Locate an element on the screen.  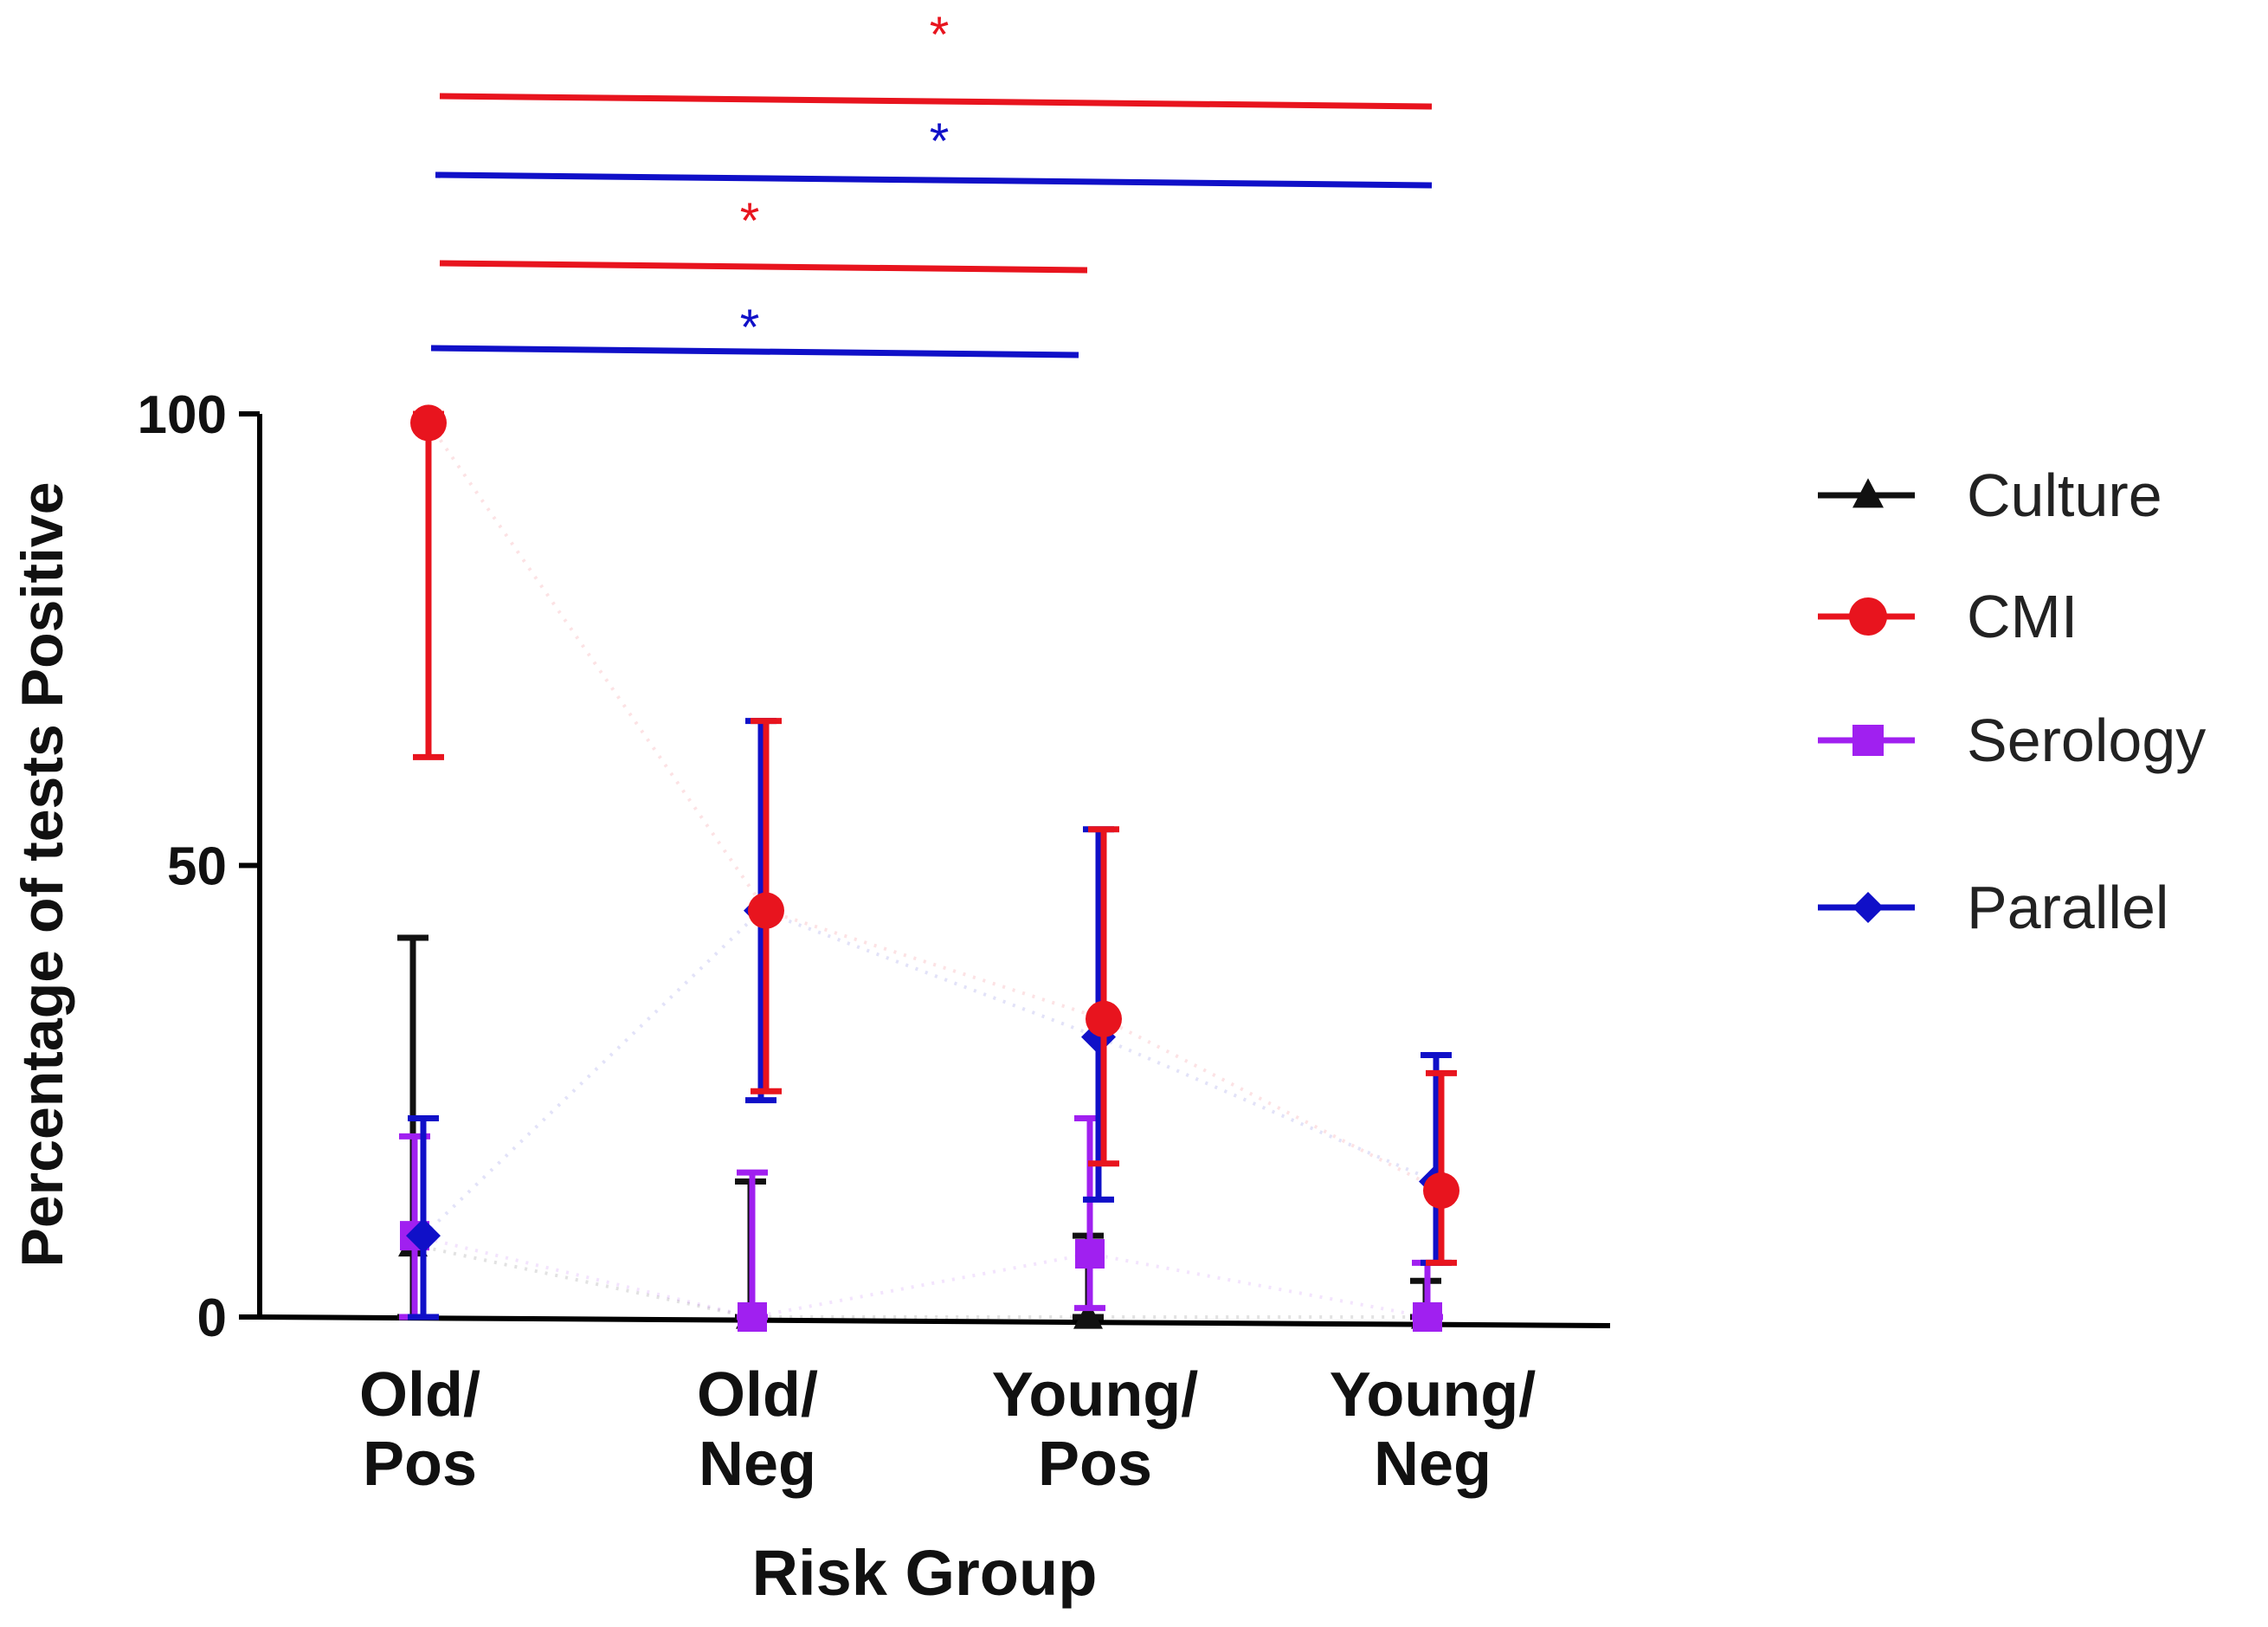
x-tick-label: Old/Neg is located at coordinates (757, 1429).